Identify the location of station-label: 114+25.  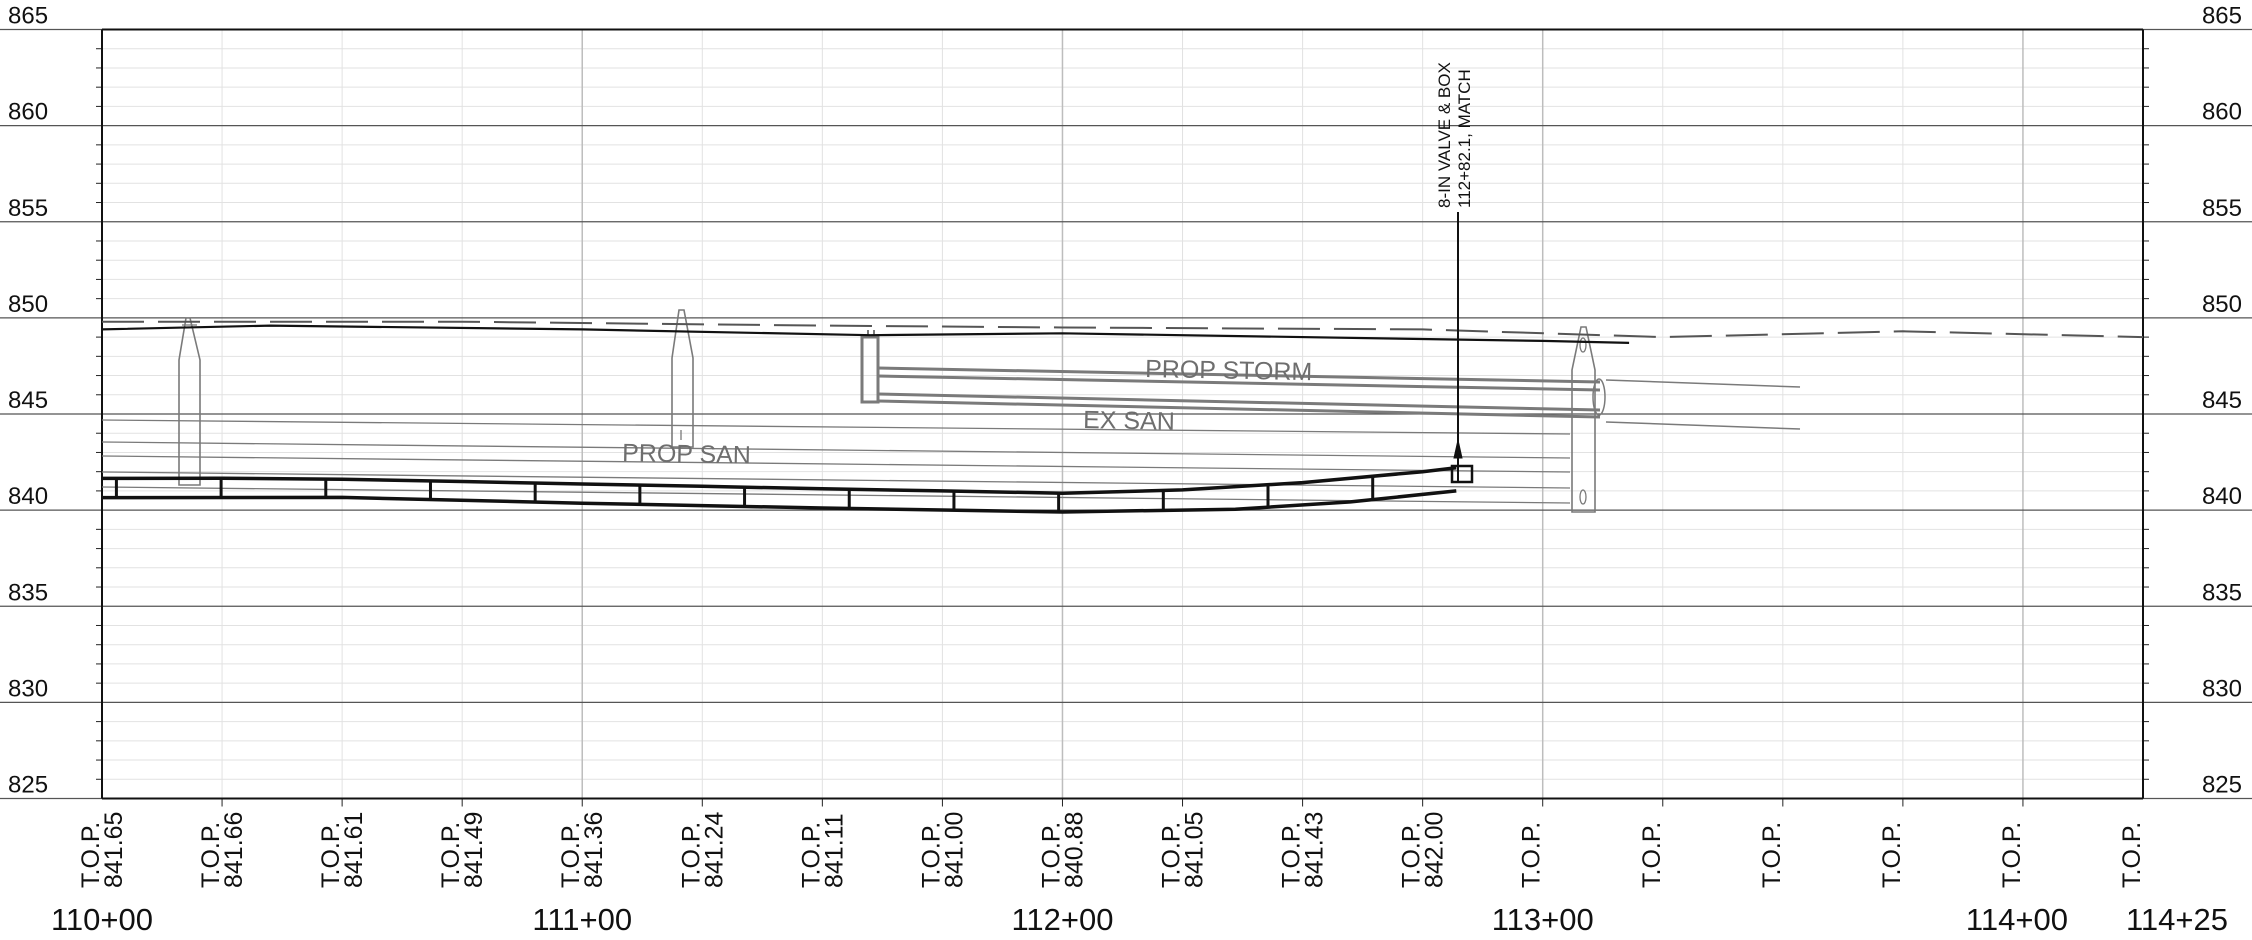
(2177, 919).